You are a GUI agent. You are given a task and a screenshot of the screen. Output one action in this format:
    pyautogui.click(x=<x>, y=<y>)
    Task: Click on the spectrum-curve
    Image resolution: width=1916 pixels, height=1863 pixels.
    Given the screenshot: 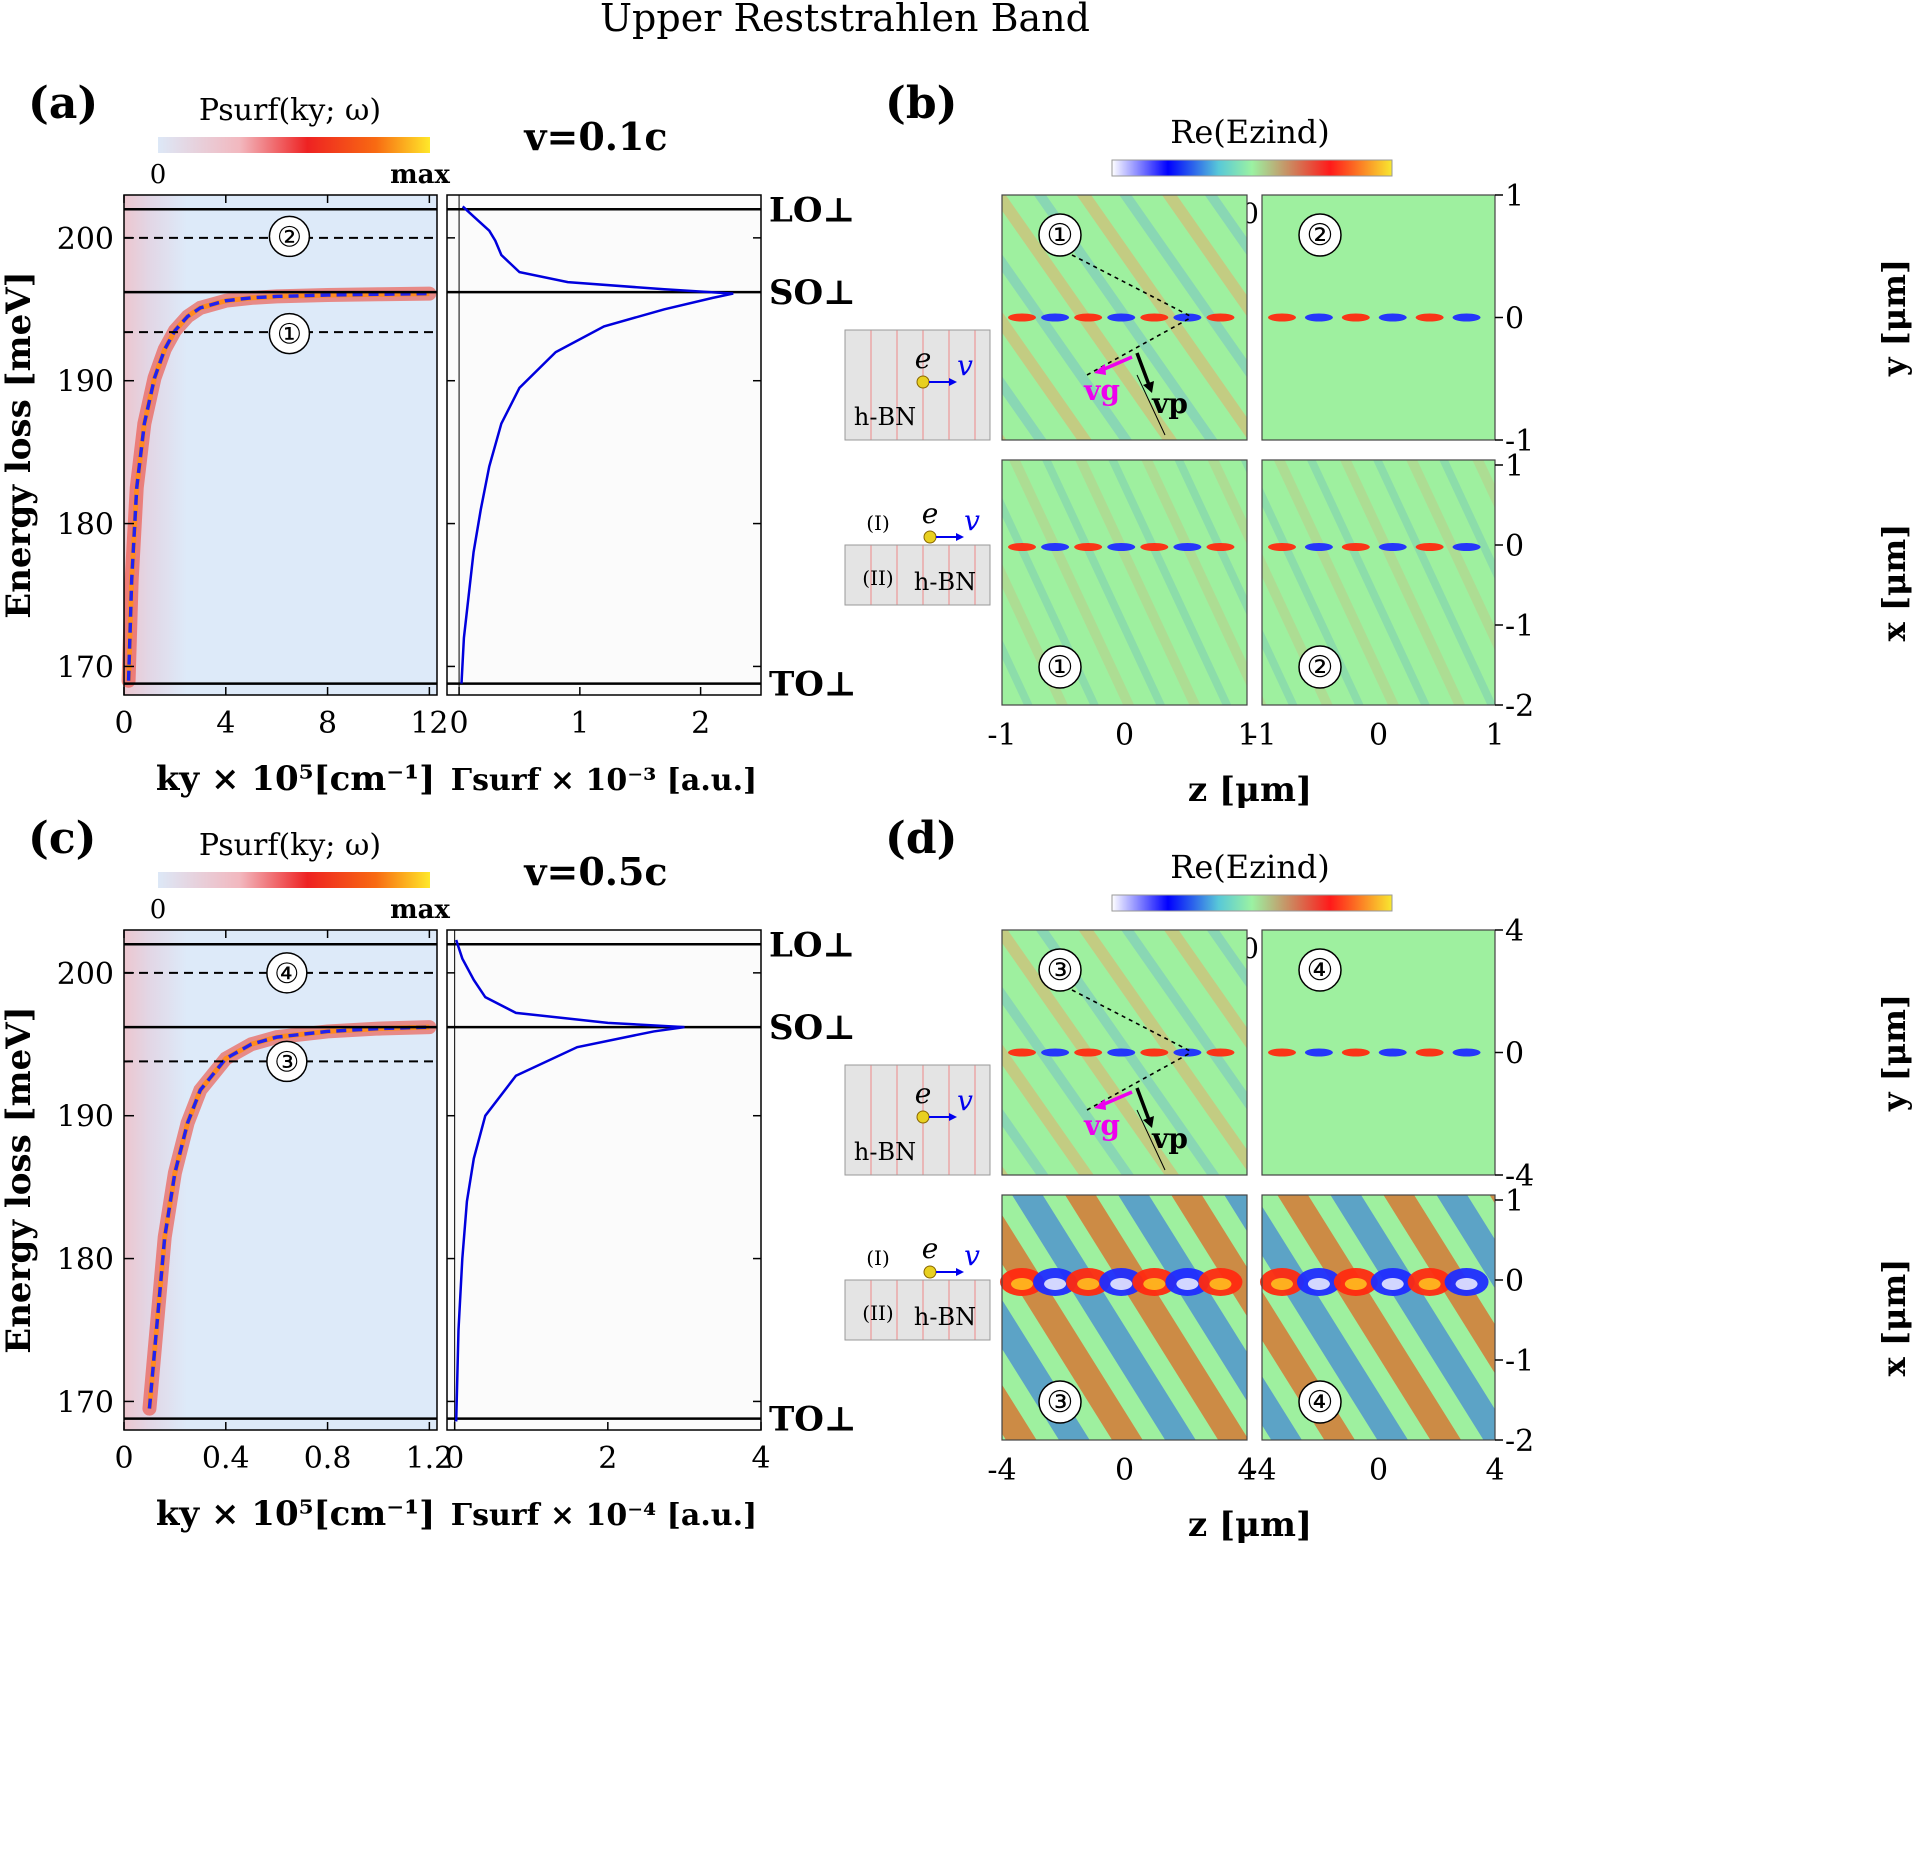 What is the action you would take?
    pyautogui.click(x=597, y=444)
    